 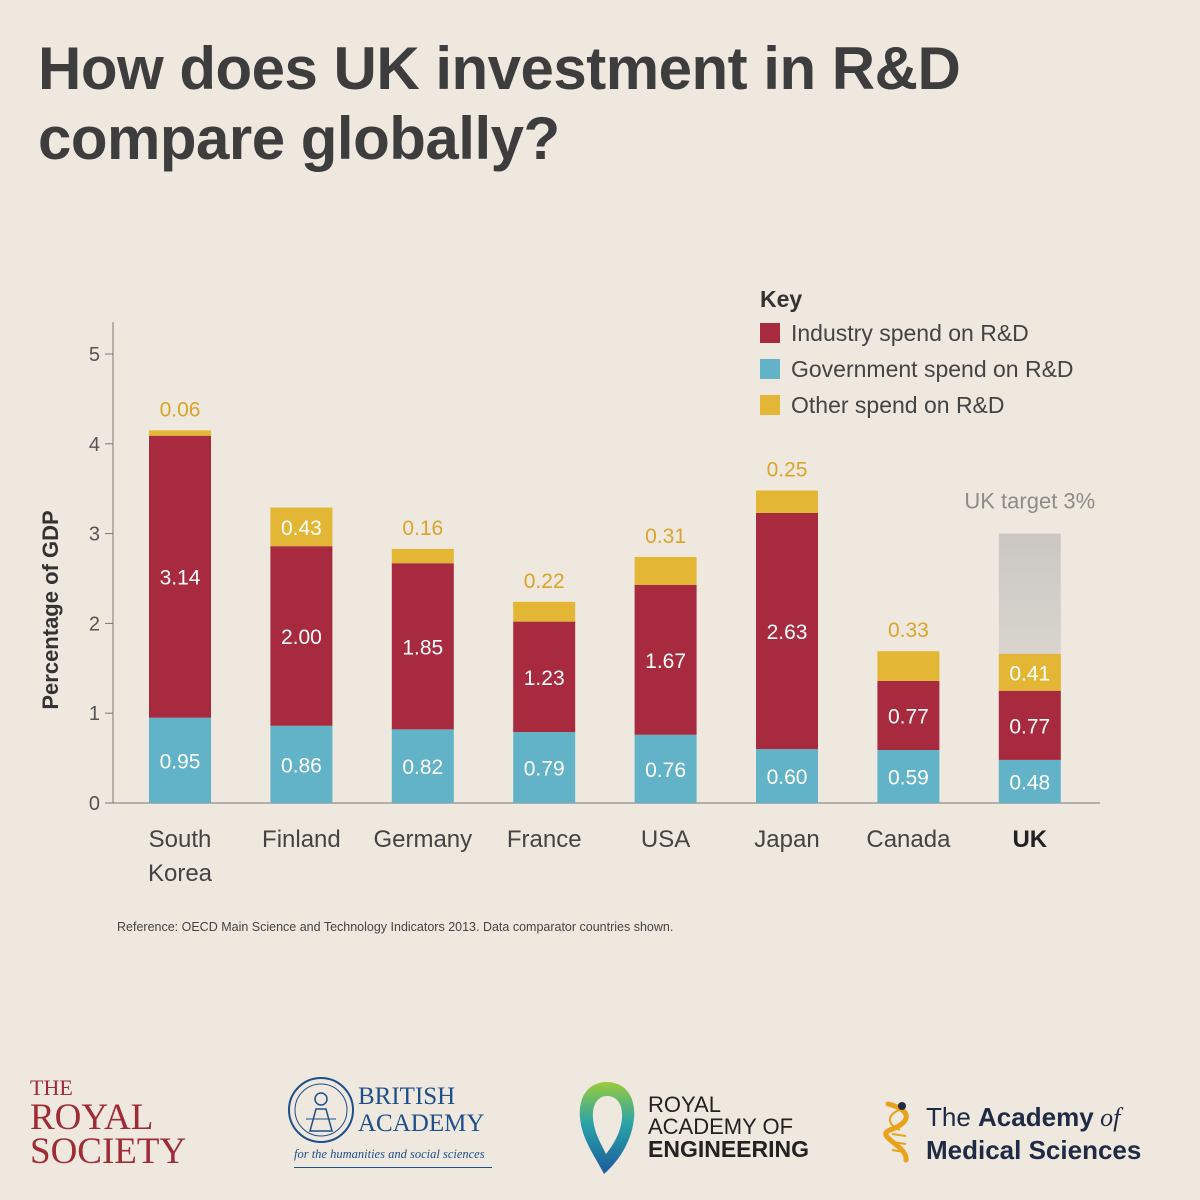 I want to click on industry-value-label: 3.14, so click(x=180, y=578).